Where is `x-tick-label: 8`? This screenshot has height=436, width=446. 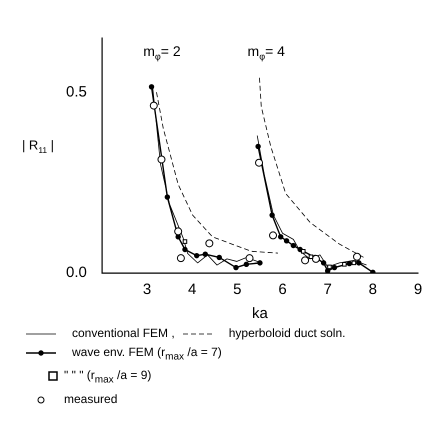 x-tick-label: 8 is located at coordinates (373, 289).